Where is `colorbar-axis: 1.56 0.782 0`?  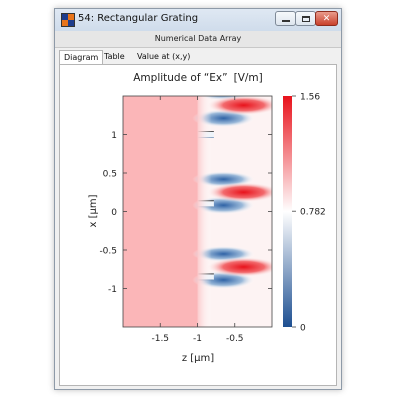 colorbar-axis: 1.56 0.782 0 is located at coordinates (309, 213).